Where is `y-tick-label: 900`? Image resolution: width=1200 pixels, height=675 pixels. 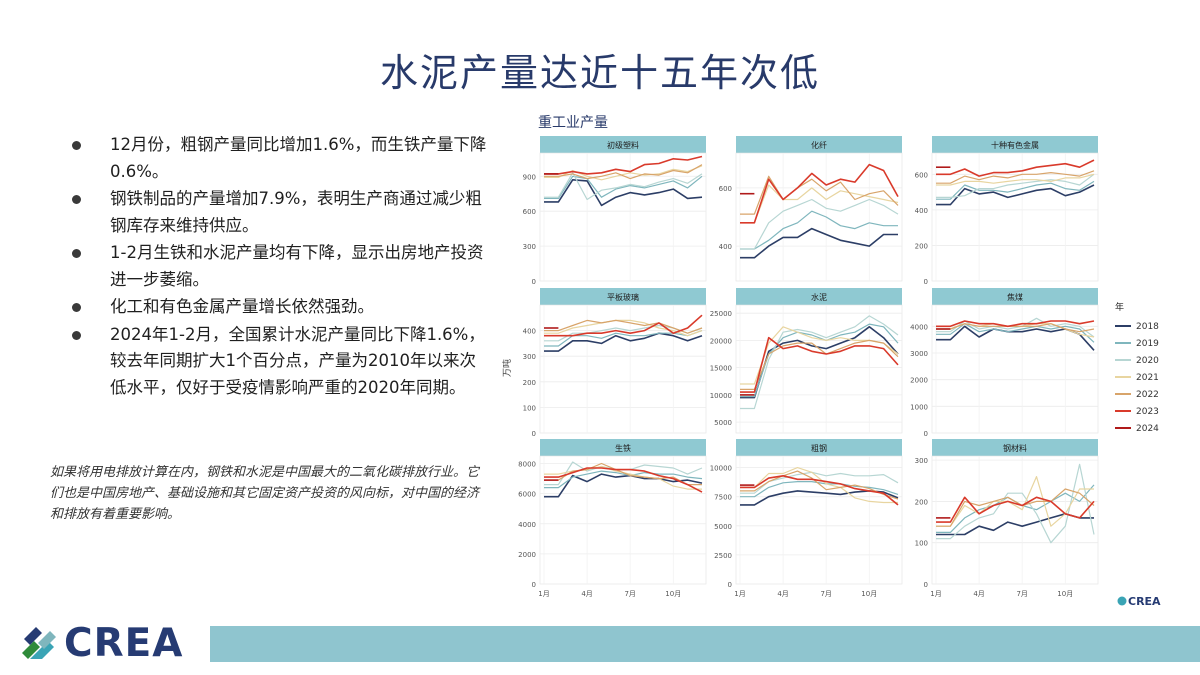 y-tick-label: 900 is located at coordinates (529, 177).